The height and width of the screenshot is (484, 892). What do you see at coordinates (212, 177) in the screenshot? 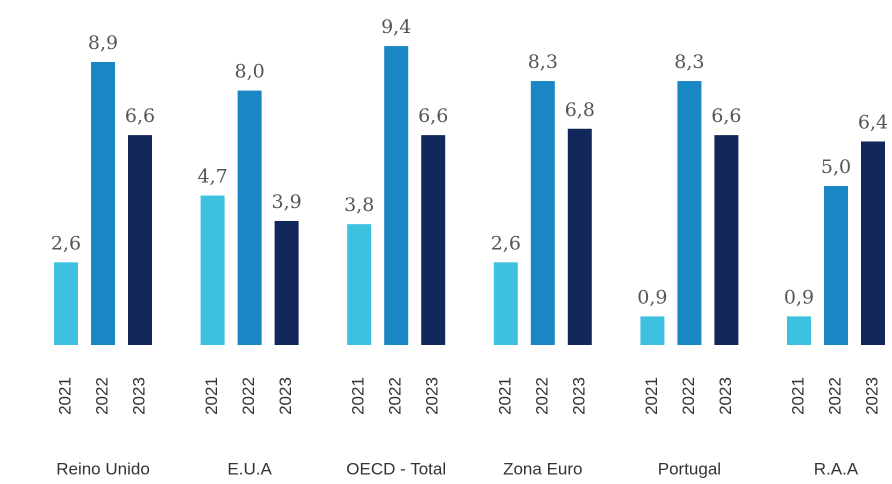
I see `value-label: 4,7` at bounding box center [212, 177].